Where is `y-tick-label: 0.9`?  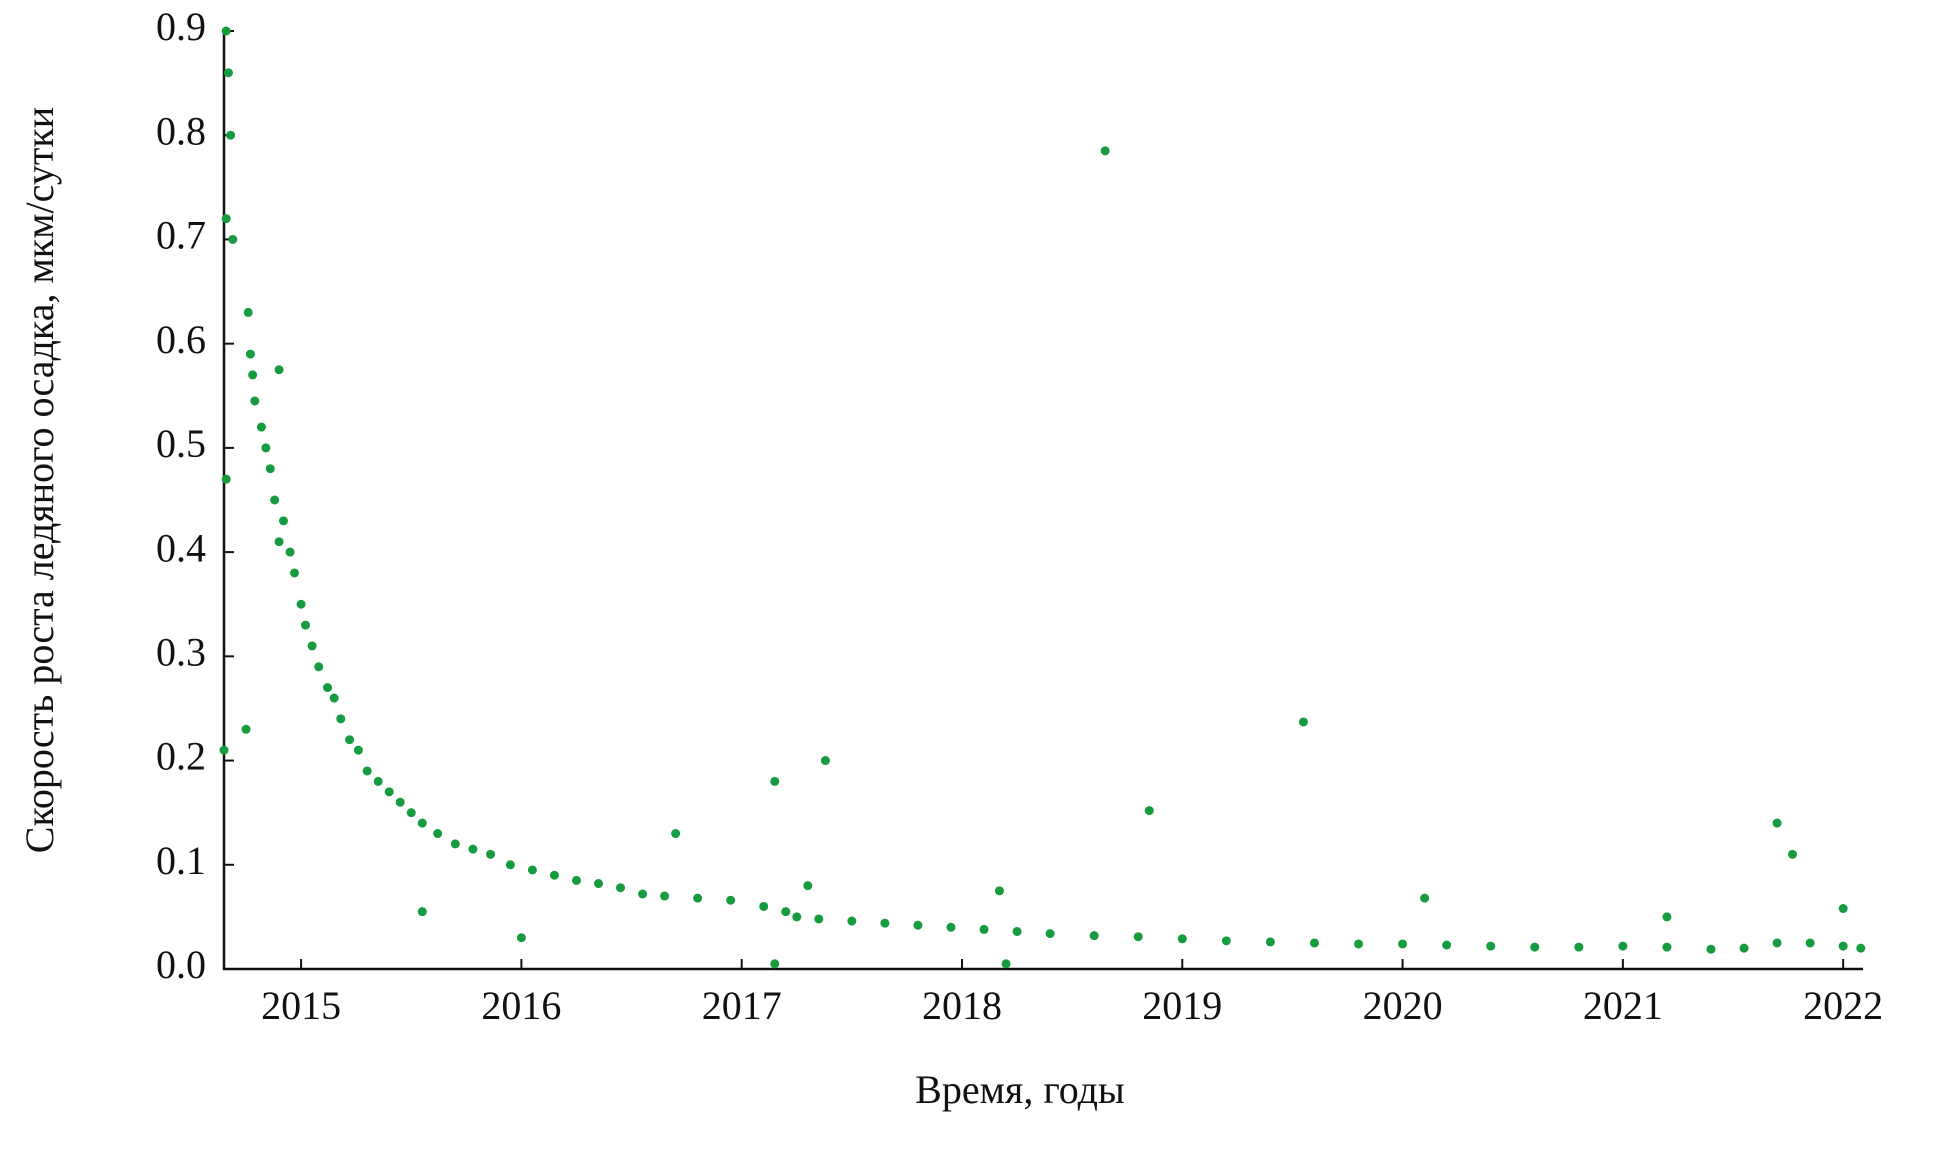
y-tick-label: 0.9 is located at coordinates (181, 26).